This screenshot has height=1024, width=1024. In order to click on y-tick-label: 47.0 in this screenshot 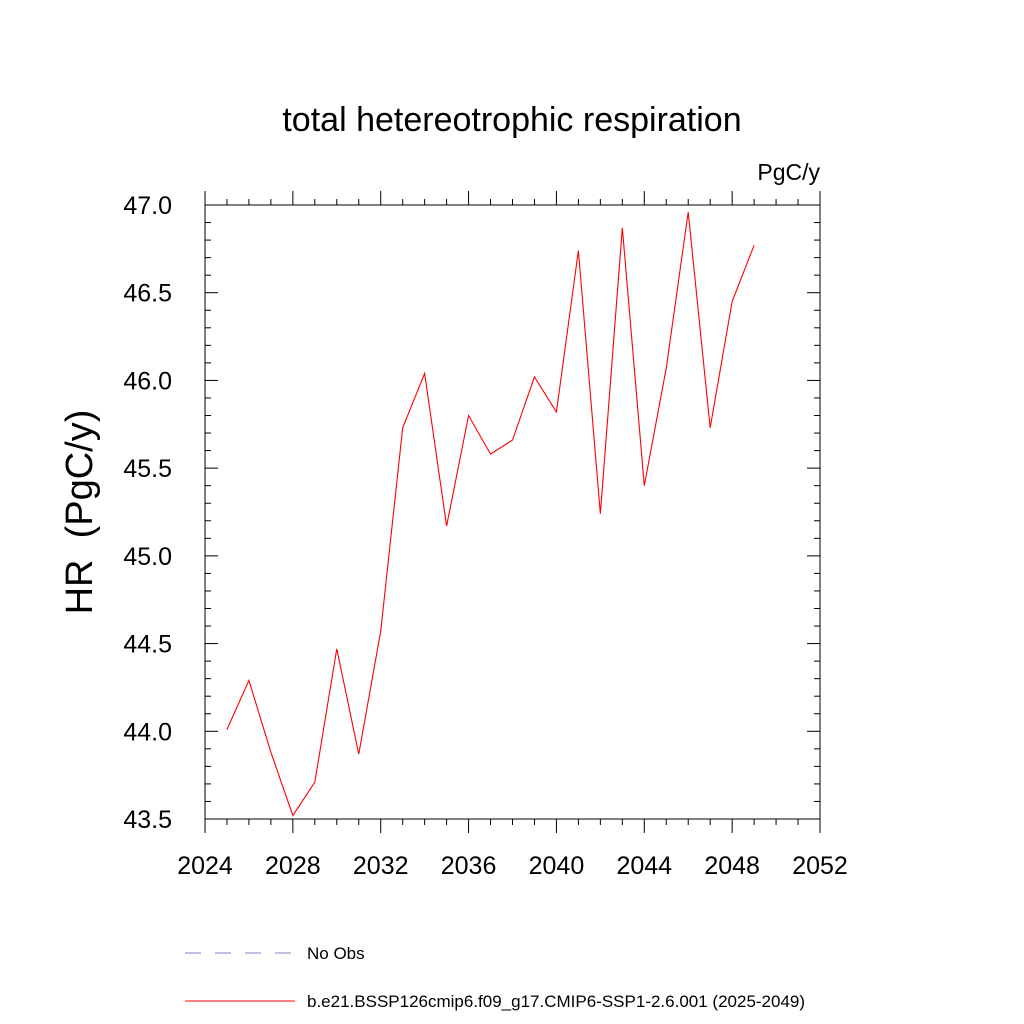, I will do `click(147, 206)`.